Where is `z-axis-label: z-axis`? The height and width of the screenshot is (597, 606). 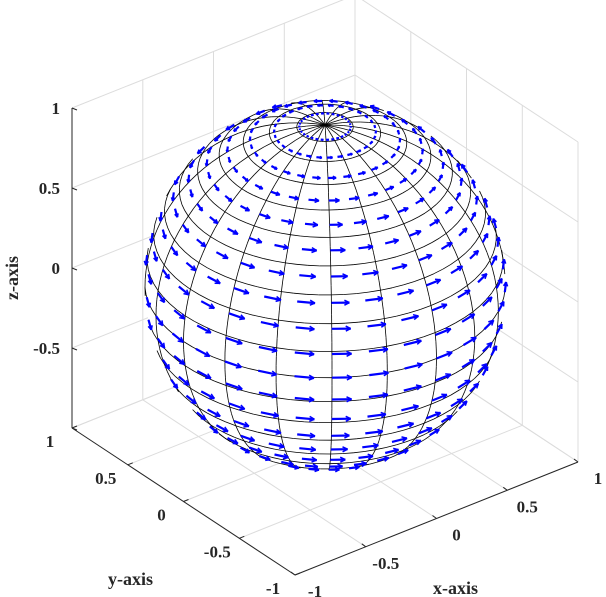 z-axis-label: z-axis is located at coordinates (12, 278).